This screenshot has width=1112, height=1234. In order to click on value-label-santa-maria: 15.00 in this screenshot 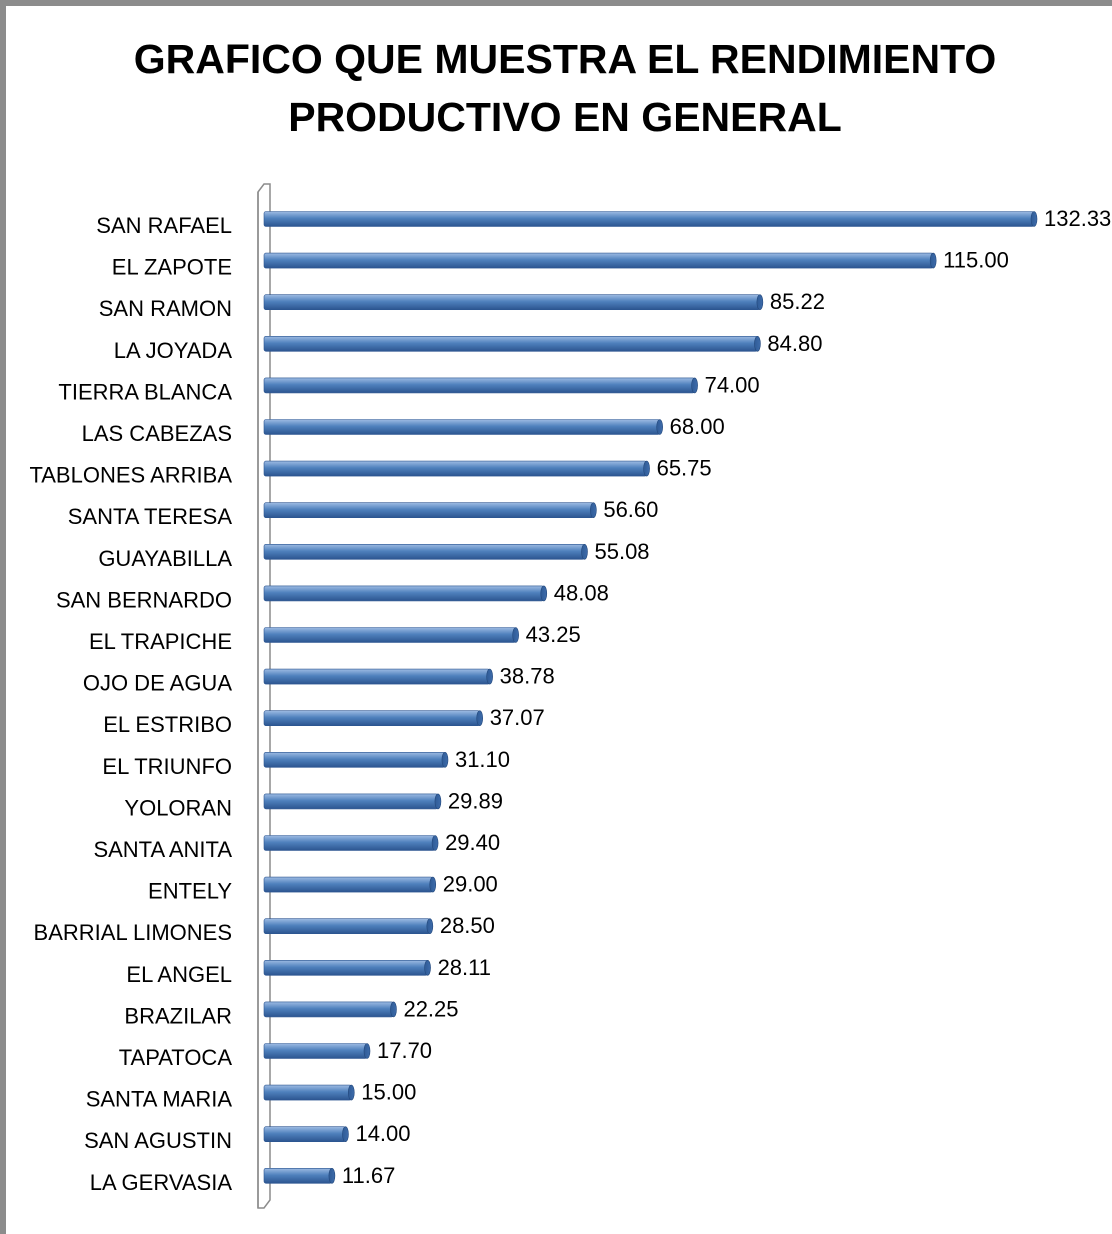, I will do `click(388, 1092)`.